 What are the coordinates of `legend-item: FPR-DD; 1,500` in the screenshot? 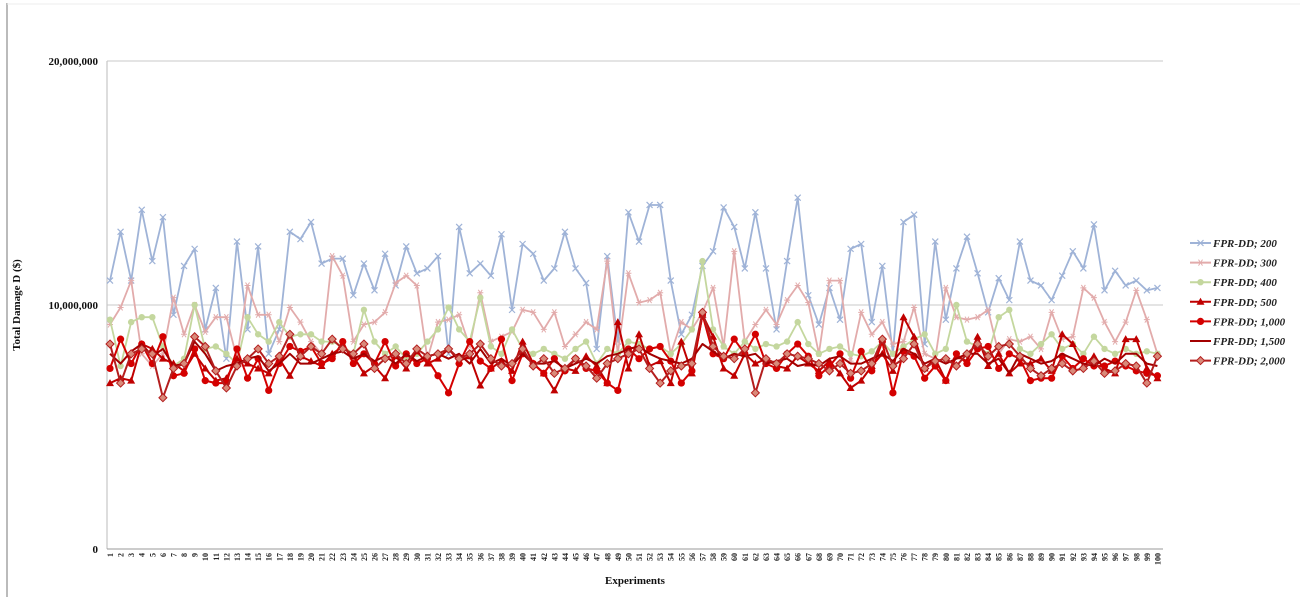 It's located at (1238, 342).